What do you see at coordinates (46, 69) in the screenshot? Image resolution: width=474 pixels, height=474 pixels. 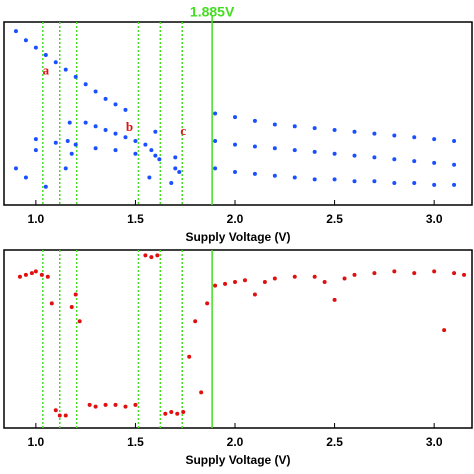 I see `annotation: a` at bounding box center [46, 69].